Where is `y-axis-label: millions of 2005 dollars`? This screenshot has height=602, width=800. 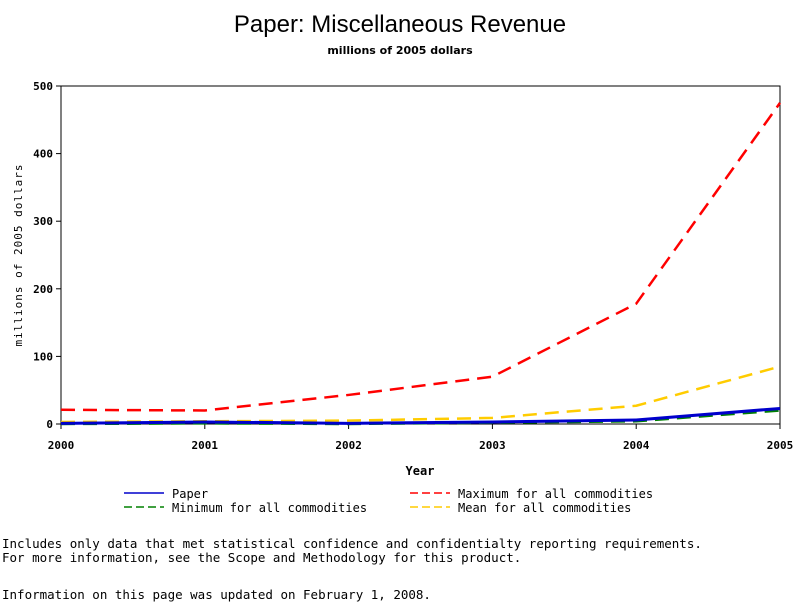
y-axis-label: millions of 2005 dollars is located at coordinates (18, 255).